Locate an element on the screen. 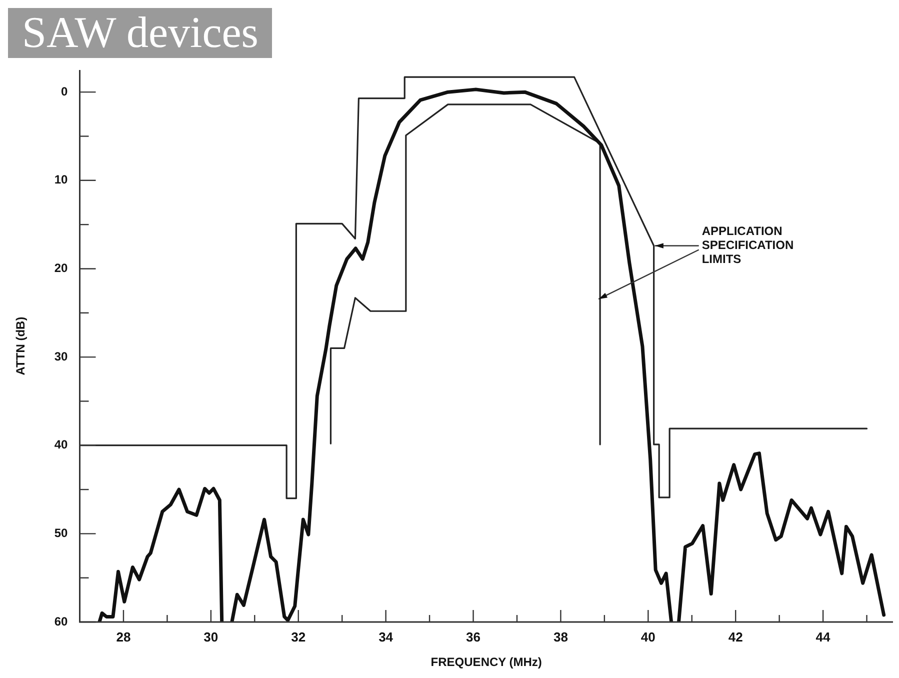  x-tick-label: 44 is located at coordinates (824, 636).